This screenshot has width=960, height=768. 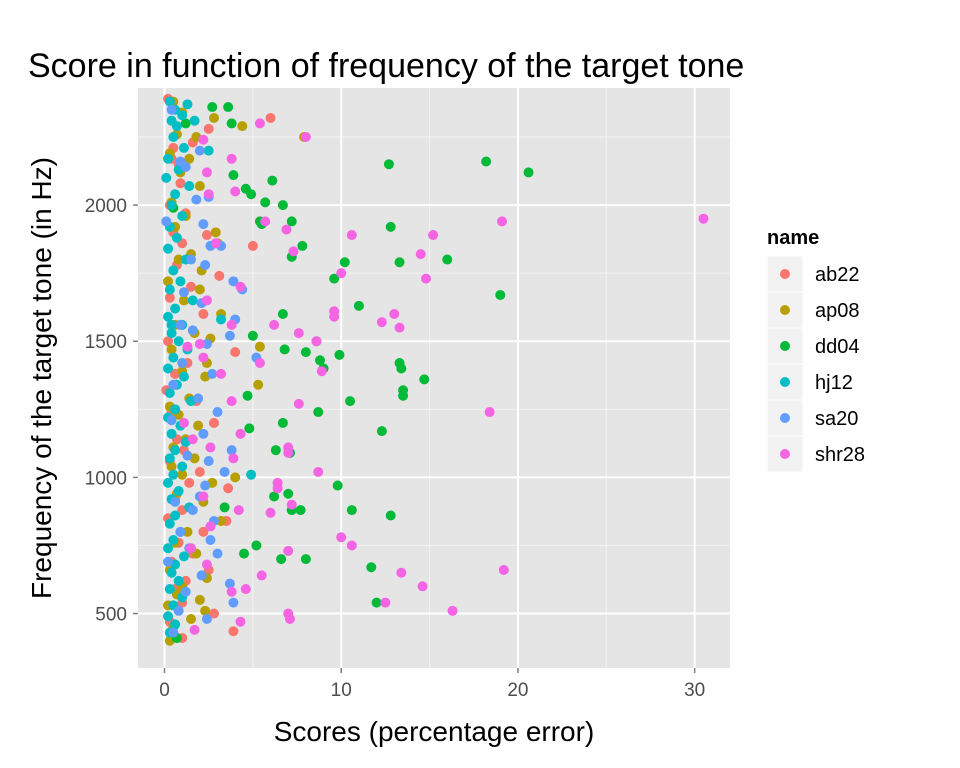 What do you see at coordinates (793, 238) in the screenshot?
I see `legend-title: name` at bounding box center [793, 238].